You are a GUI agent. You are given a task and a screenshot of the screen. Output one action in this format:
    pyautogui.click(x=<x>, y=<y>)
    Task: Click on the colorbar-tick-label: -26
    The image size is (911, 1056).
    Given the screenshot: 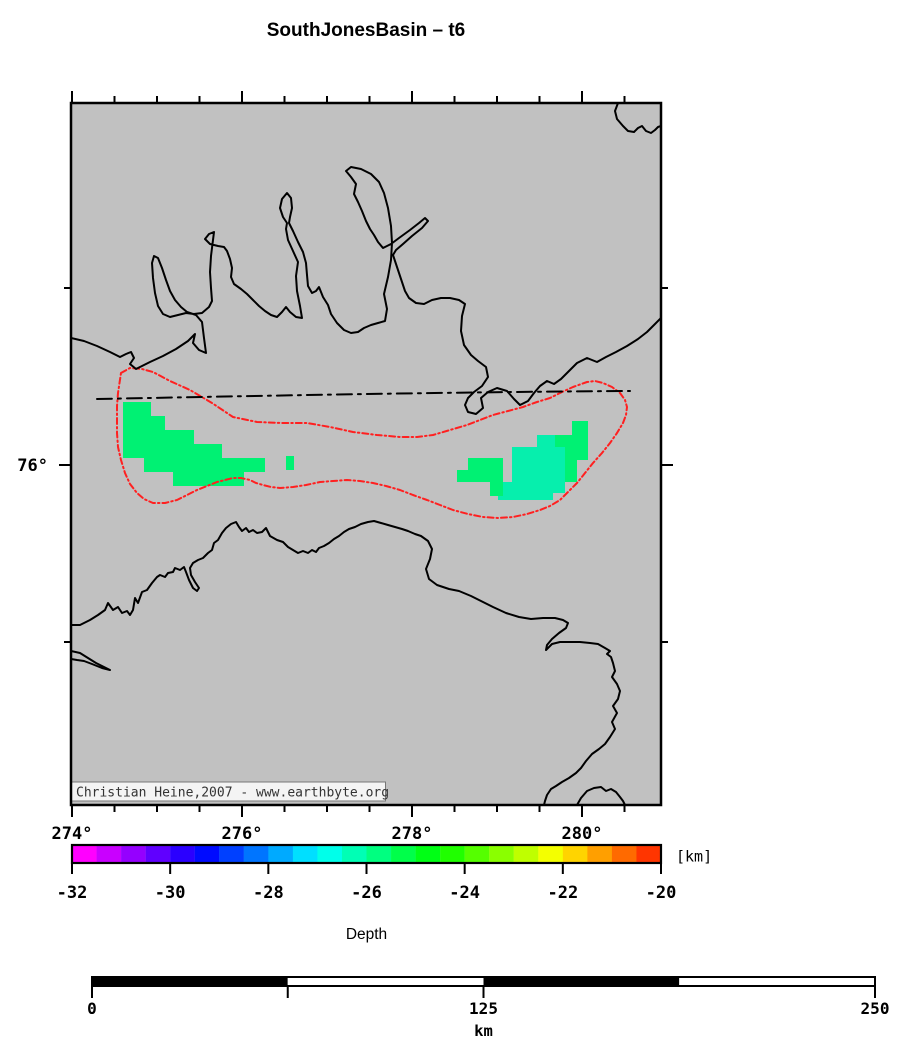 What is the action you would take?
    pyautogui.click(x=366, y=893)
    